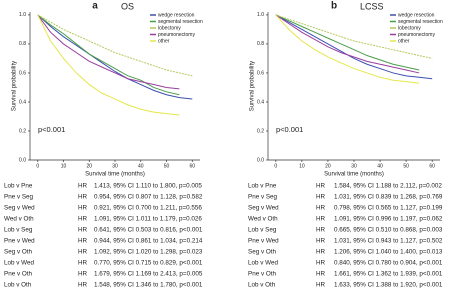 This screenshot has height=296, width=474. Describe the element at coordinates (388, 197) in the screenshot. I see `table-cell: 1.031, 95% CI 0.839 to 1.268, p=0.769` at that location.